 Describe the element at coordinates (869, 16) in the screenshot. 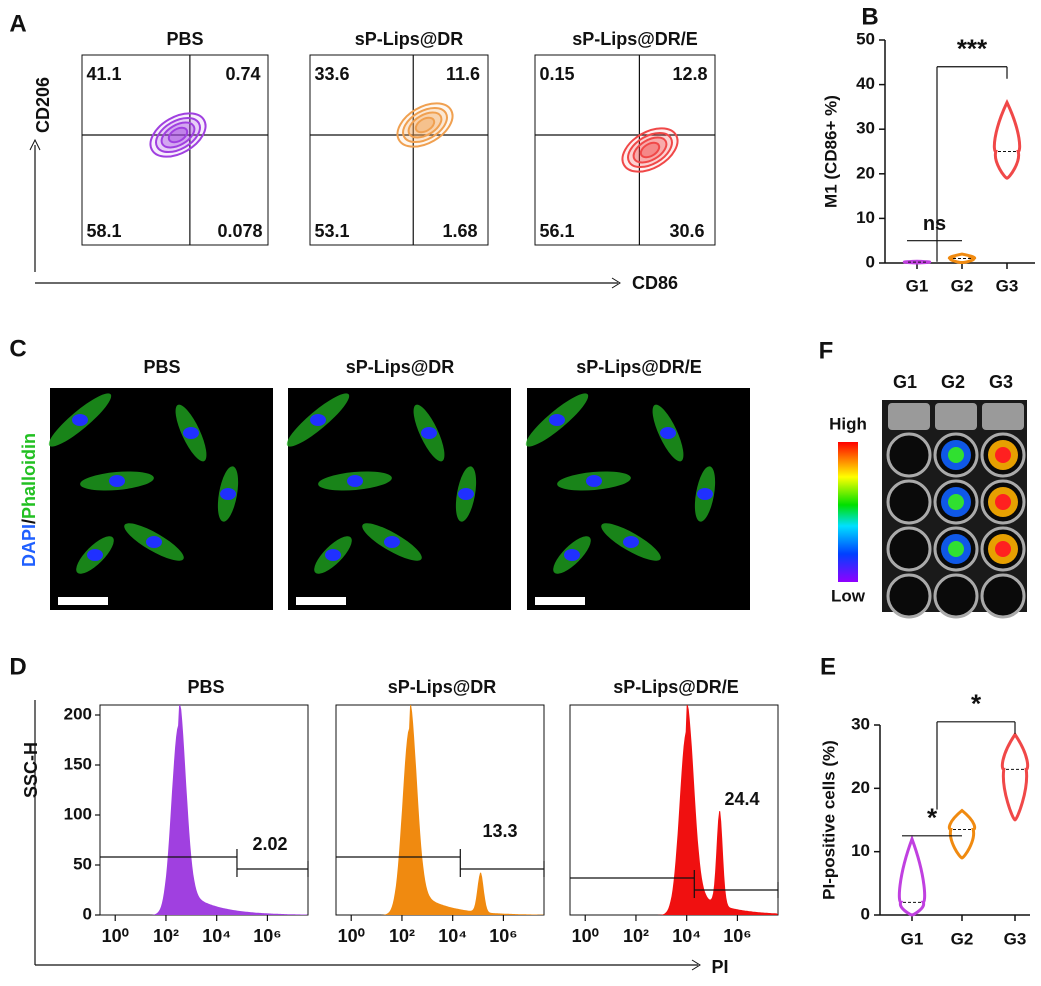

I see `panel-letter: B` at that location.